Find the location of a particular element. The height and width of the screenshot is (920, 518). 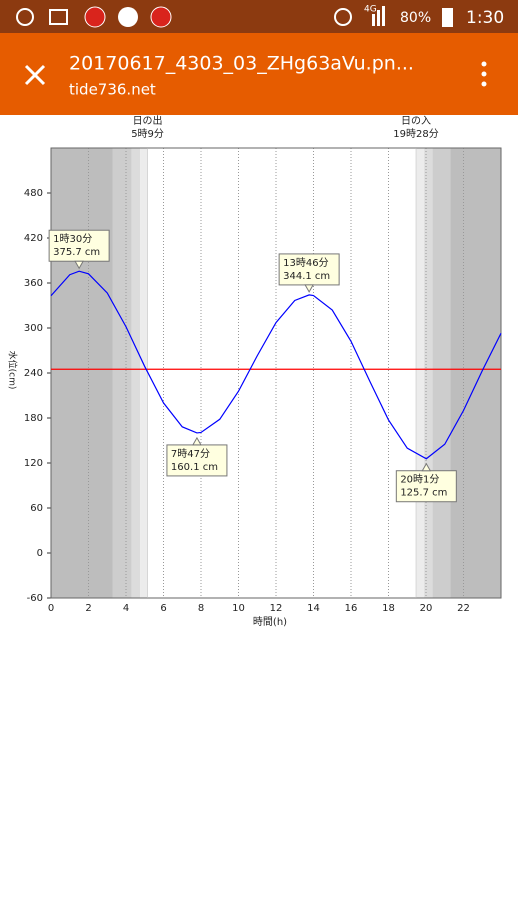

x-tick-label: 14 is located at coordinates (313, 608).